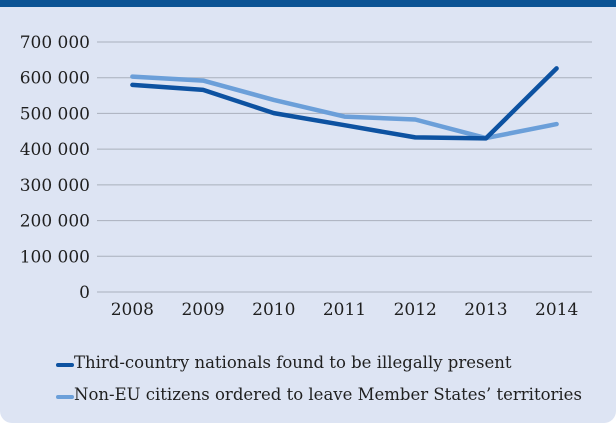 The image size is (616, 423). Describe the element at coordinates (485, 310) in the screenshot. I see `x-tick-label-2013: 2013` at that location.